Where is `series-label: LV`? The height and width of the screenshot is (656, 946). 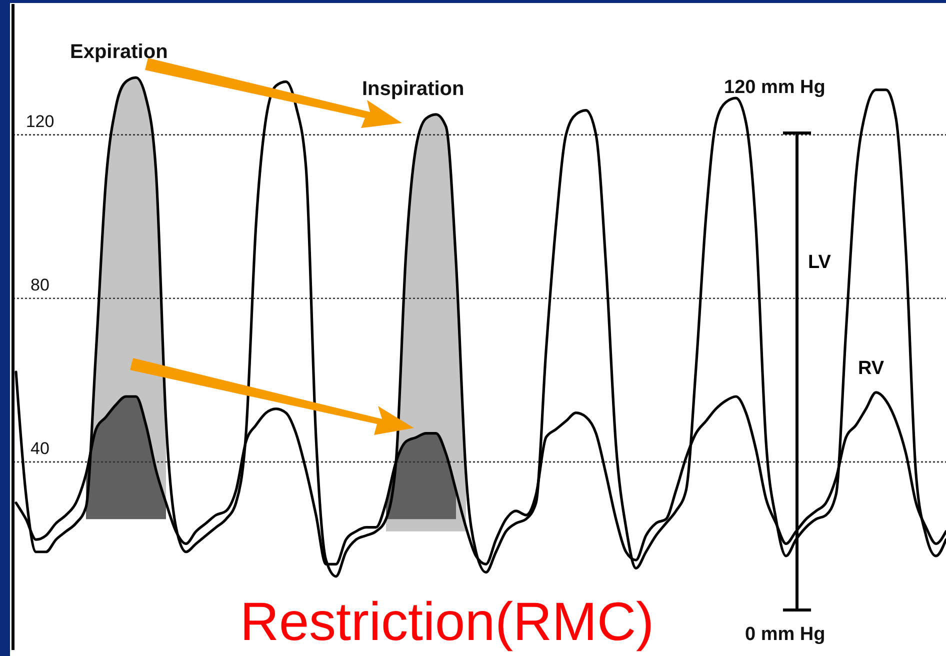 series-label: LV is located at coordinates (820, 262).